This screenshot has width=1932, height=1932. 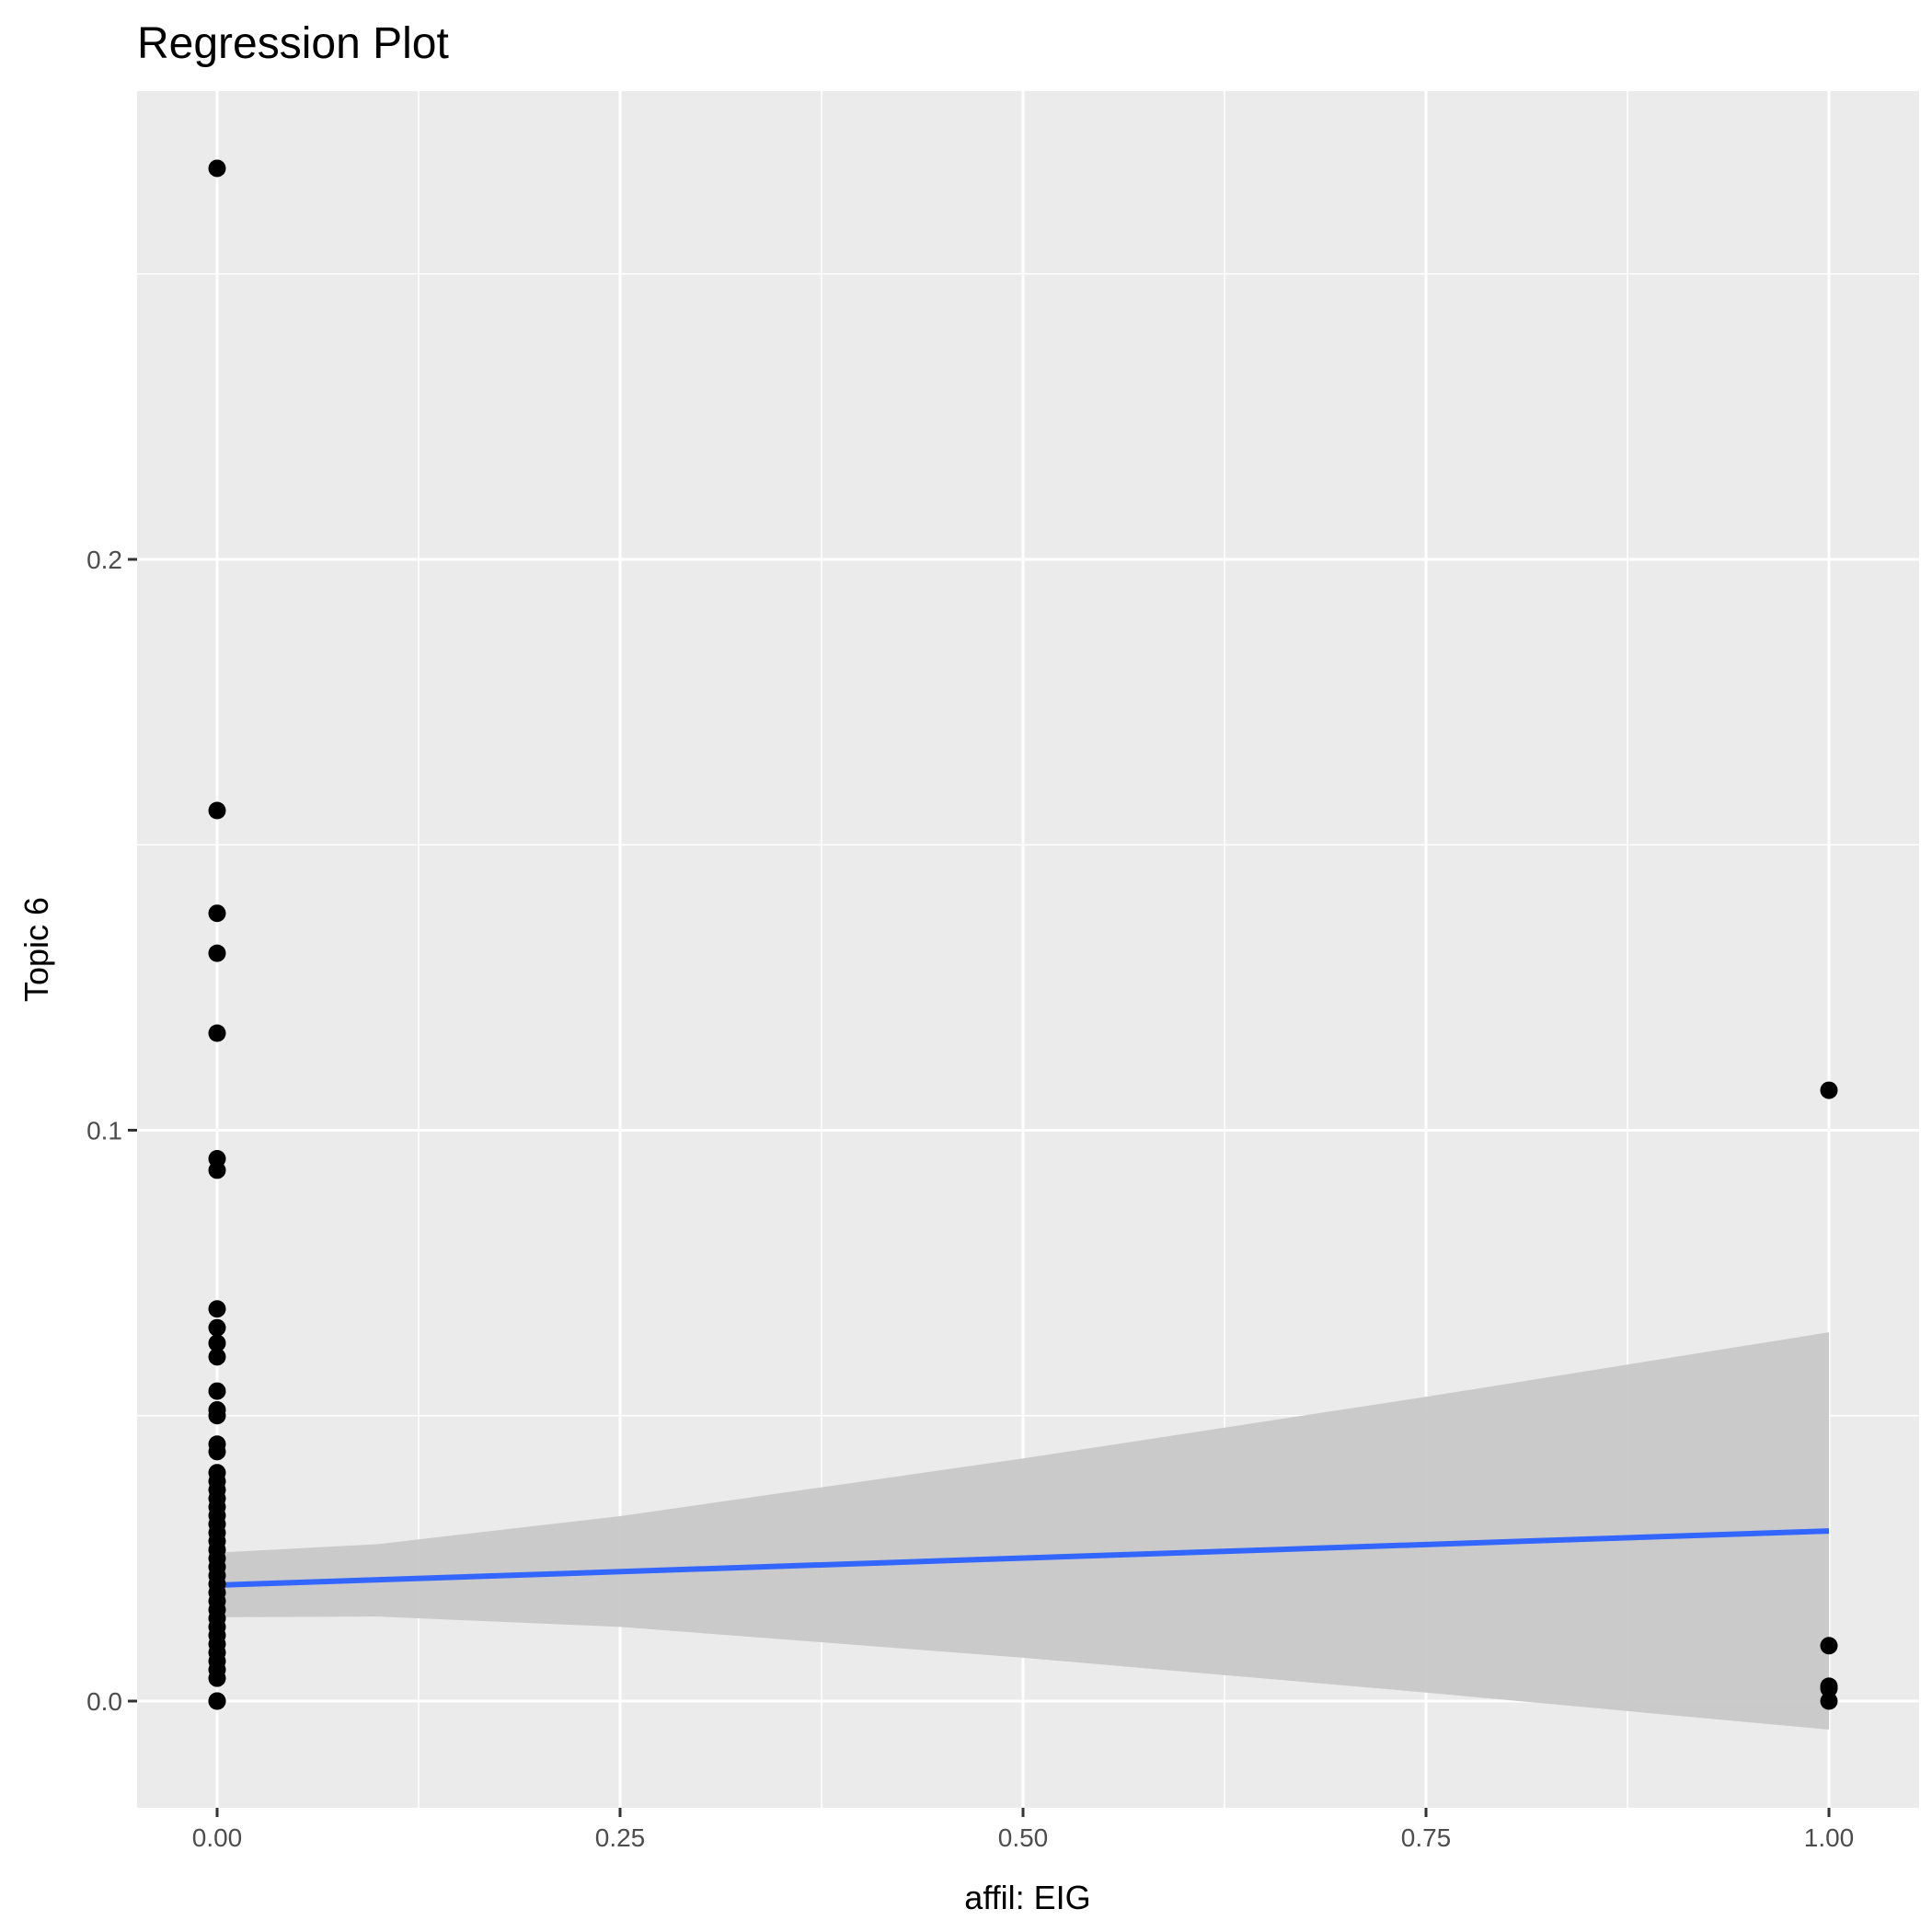 I want to click on x-tick-label: 0.50, so click(x=1023, y=1837).